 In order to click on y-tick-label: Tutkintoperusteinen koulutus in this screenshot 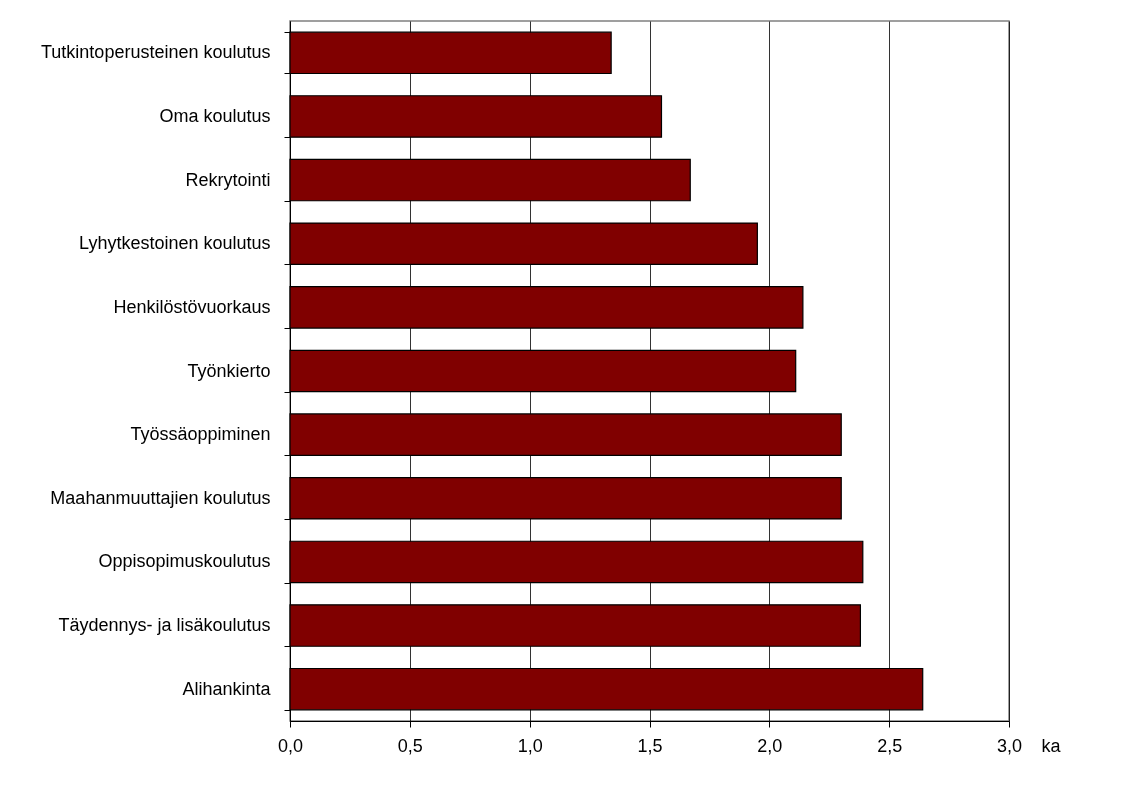, I will do `click(156, 52)`.